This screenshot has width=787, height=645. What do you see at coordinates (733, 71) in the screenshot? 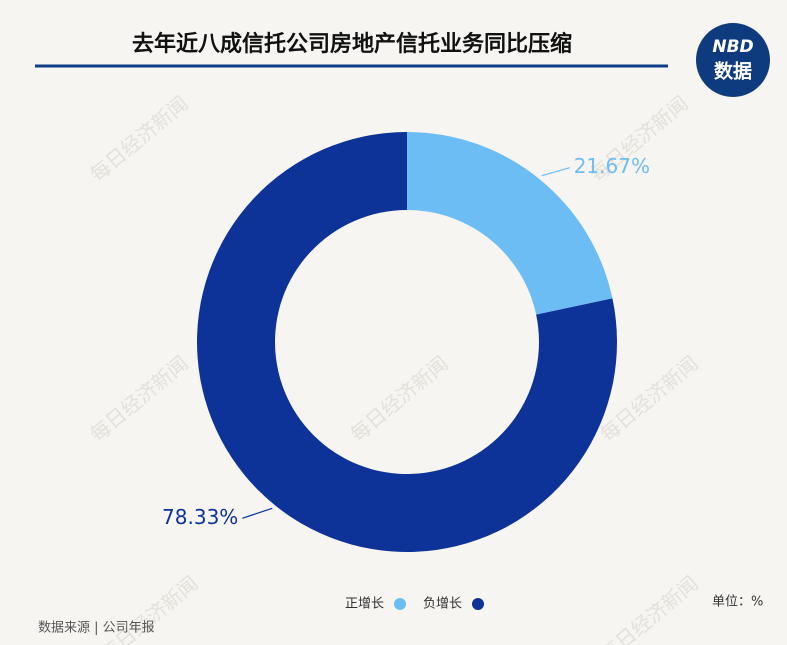
I see `logo-bottom: 数据` at bounding box center [733, 71].